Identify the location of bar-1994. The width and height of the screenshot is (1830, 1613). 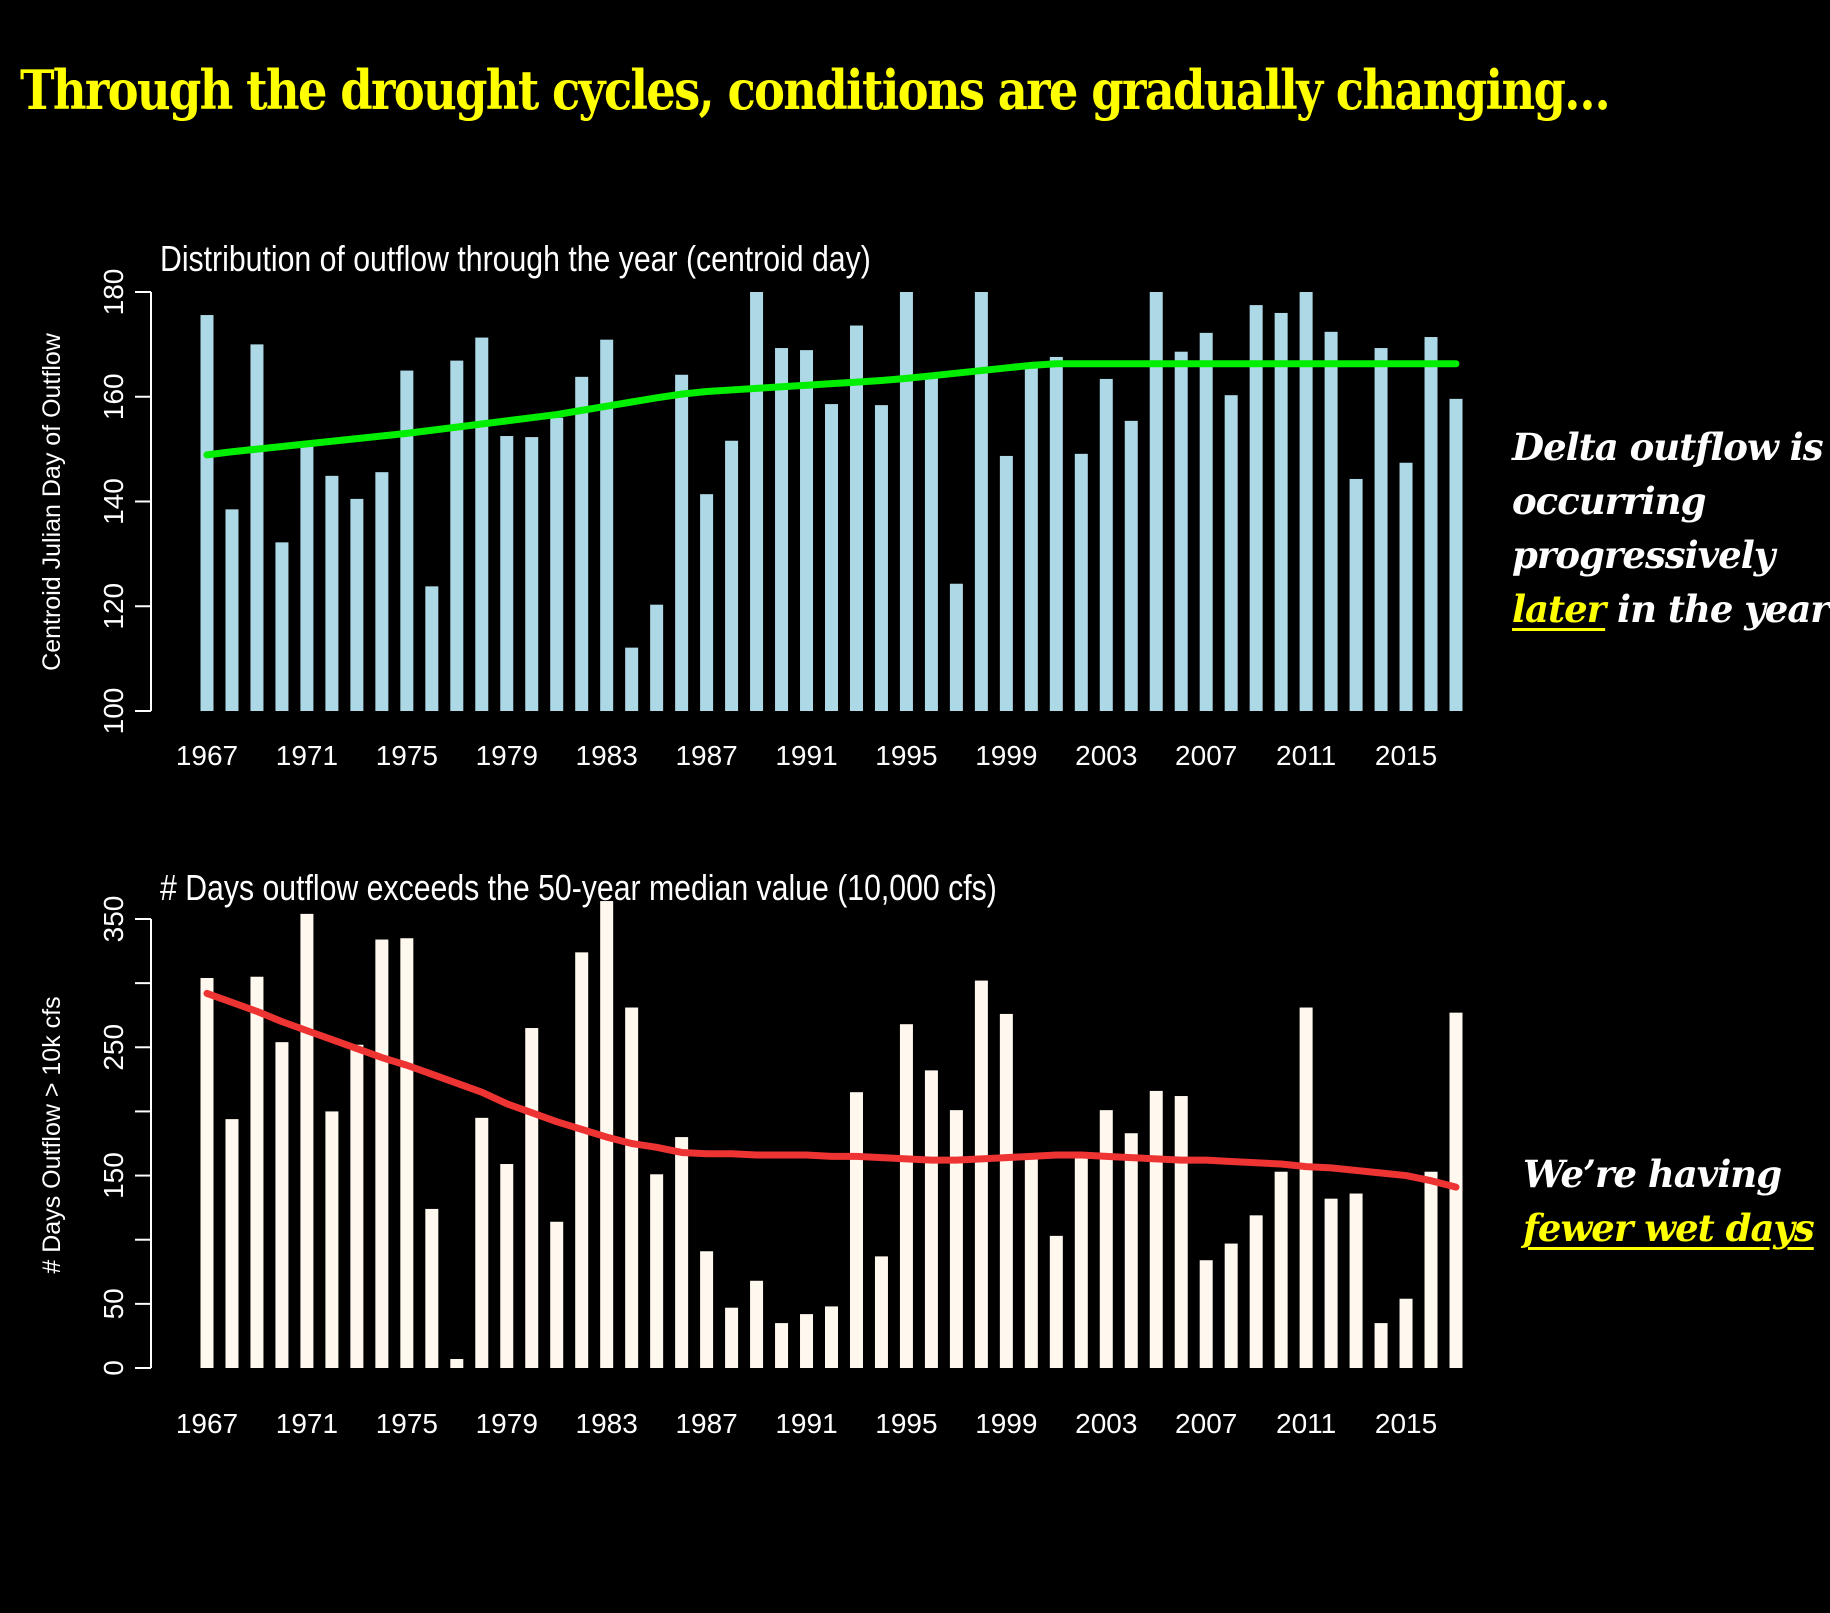
(881, 1312).